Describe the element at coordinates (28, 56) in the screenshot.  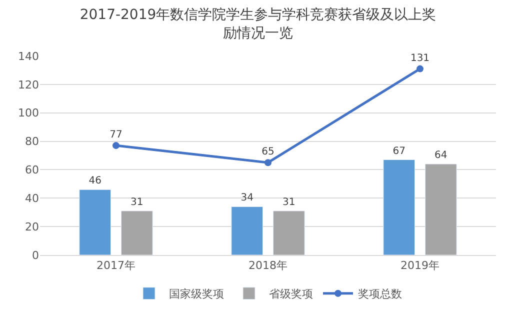
I see `y-tick-label: 140` at that location.